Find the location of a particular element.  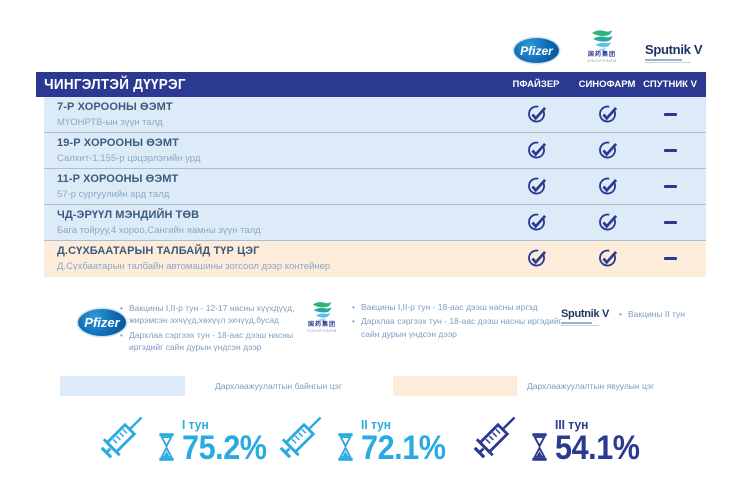

row-subtitle: МҮОНРТВ-ын зүүн талд is located at coordinates (110, 122).